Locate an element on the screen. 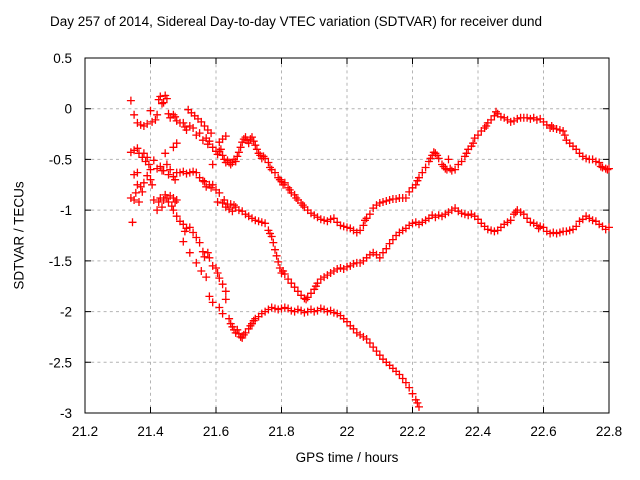  y-tick-label: -0.5 is located at coordinates (60, 159).